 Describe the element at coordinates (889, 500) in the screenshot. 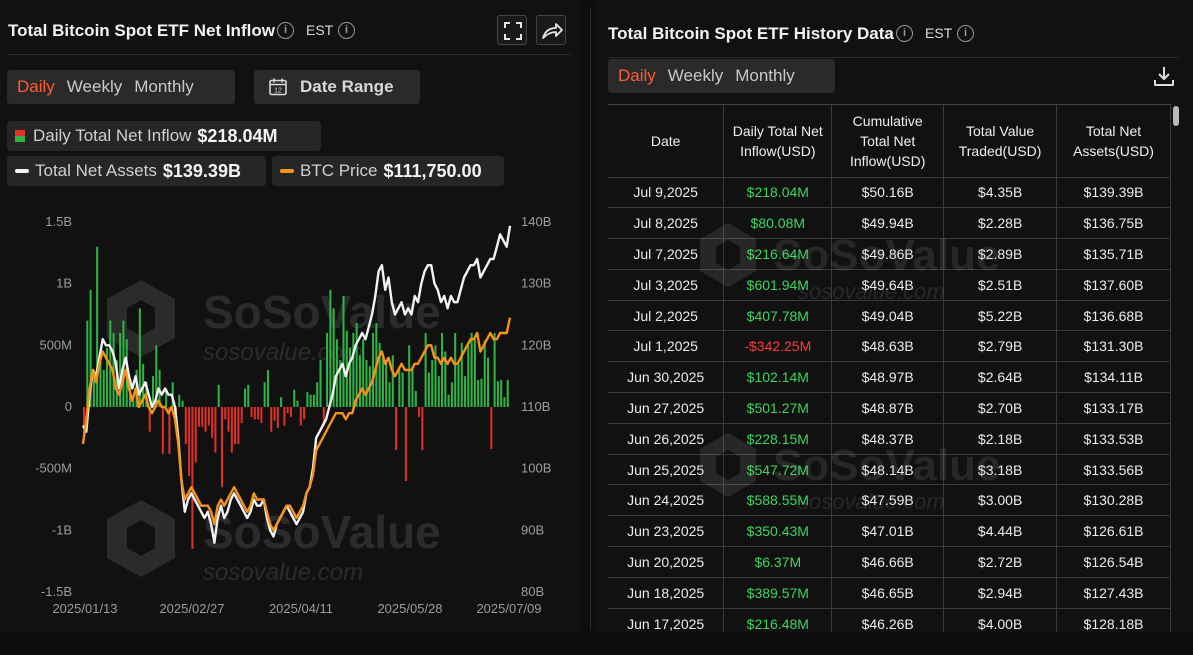

I see `table-row: Jun 24,2025 $588.55M $47.59B $3.00B $130.28B` at that location.